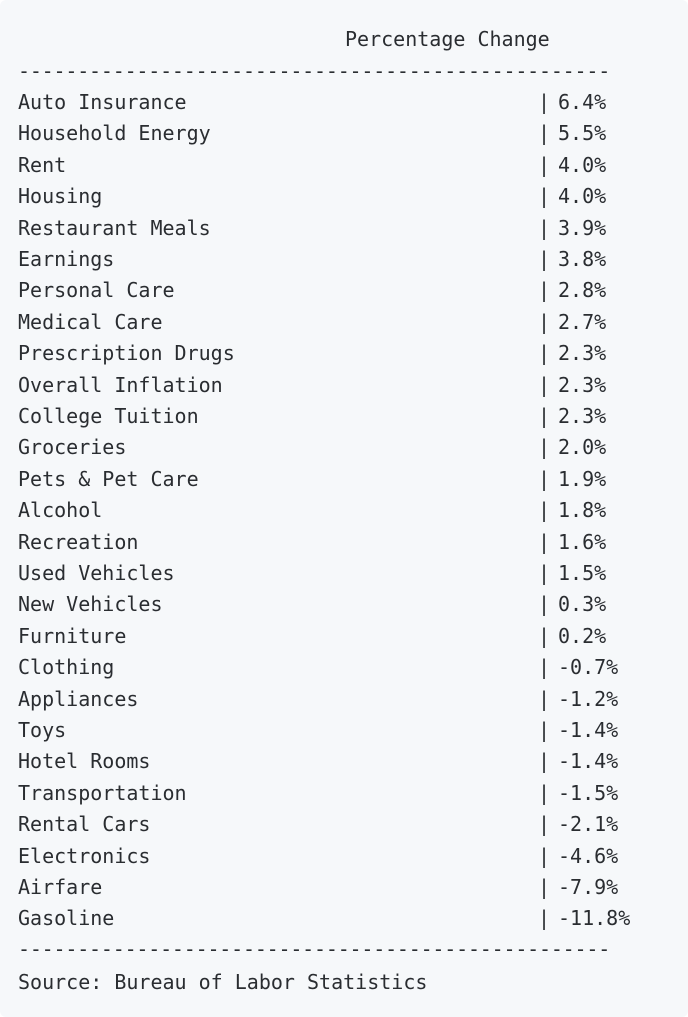  What do you see at coordinates (78, 541) in the screenshot?
I see `row-label: Recreation` at bounding box center [78, 541].